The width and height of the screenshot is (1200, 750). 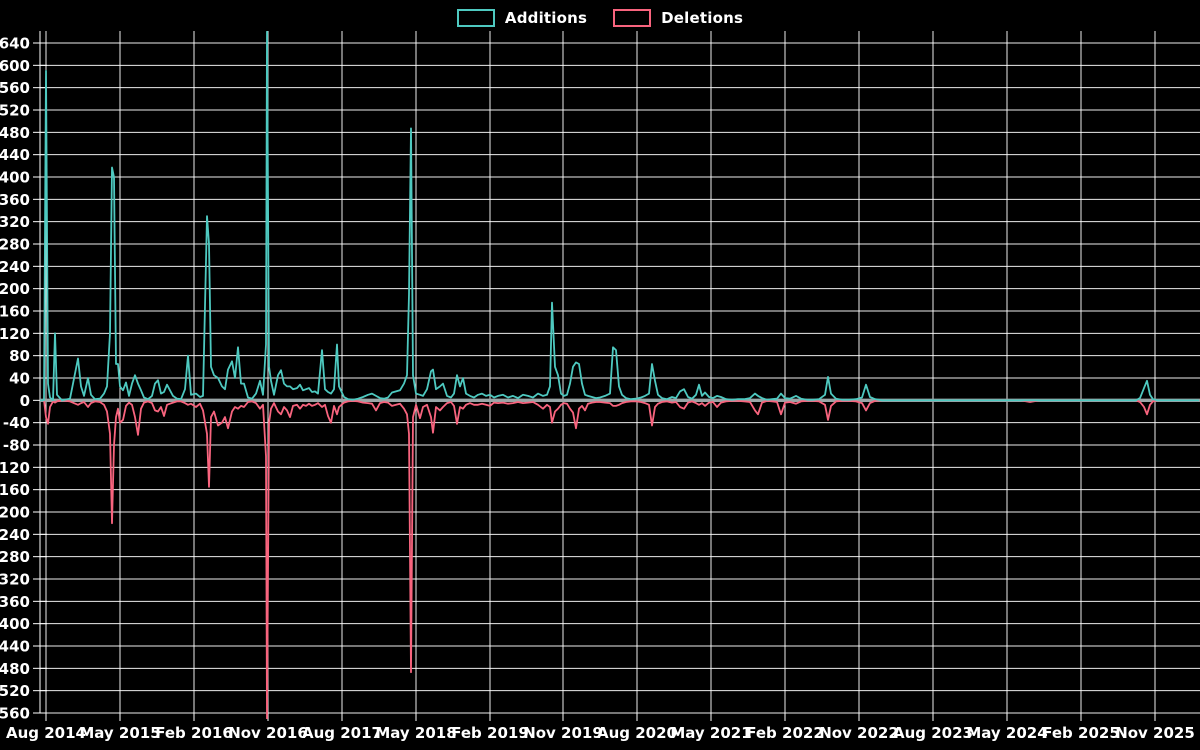 What do you see at coordinates (19, 379) in the screenshot?
I see `y-tick-label: 40` at bounding box center [19, 379].